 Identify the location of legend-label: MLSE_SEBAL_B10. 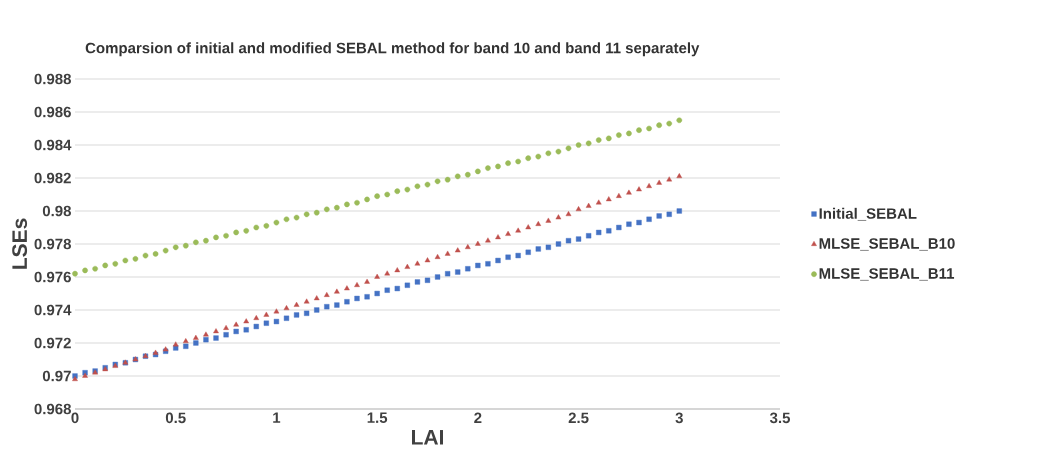
(887, 244).